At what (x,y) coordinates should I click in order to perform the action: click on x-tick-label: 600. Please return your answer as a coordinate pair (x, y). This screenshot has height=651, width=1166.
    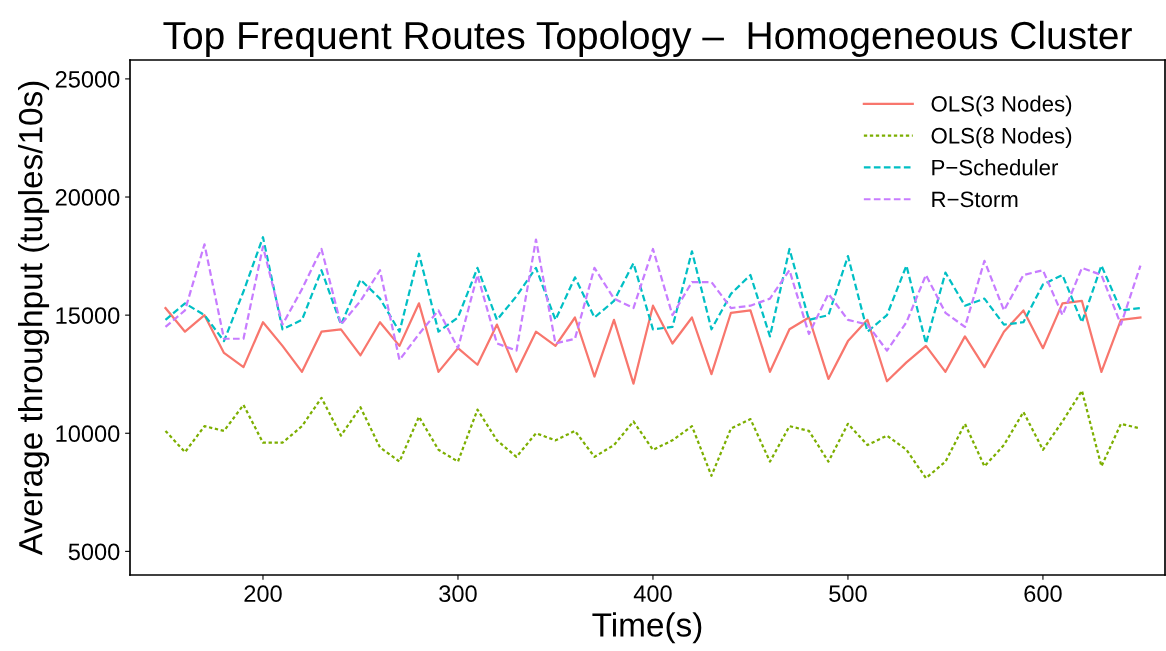
    Looking at the image, I should click on (1043, 594).